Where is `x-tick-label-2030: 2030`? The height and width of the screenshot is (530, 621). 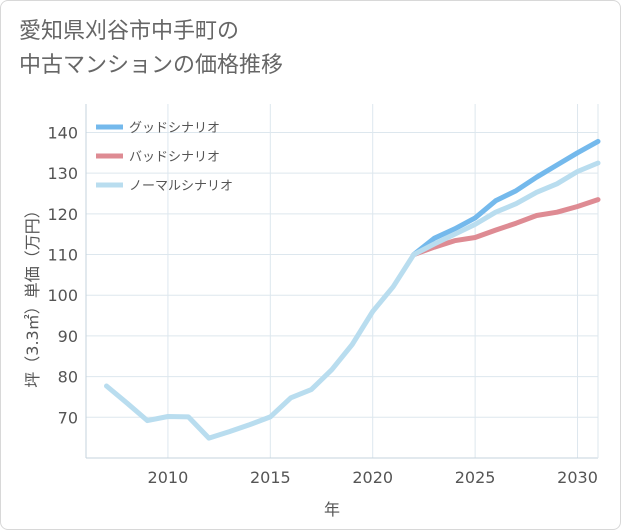
x-tick-label-2030: 2030 is located at coordinates (577, 477).